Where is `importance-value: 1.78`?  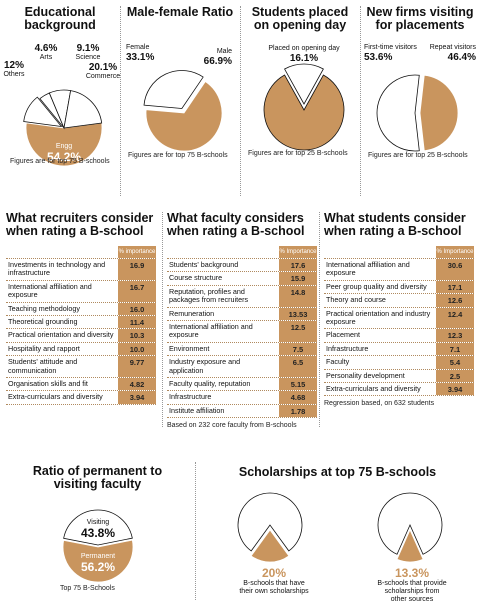
importance-value: 1.78 is located at coordinates (298, 411).